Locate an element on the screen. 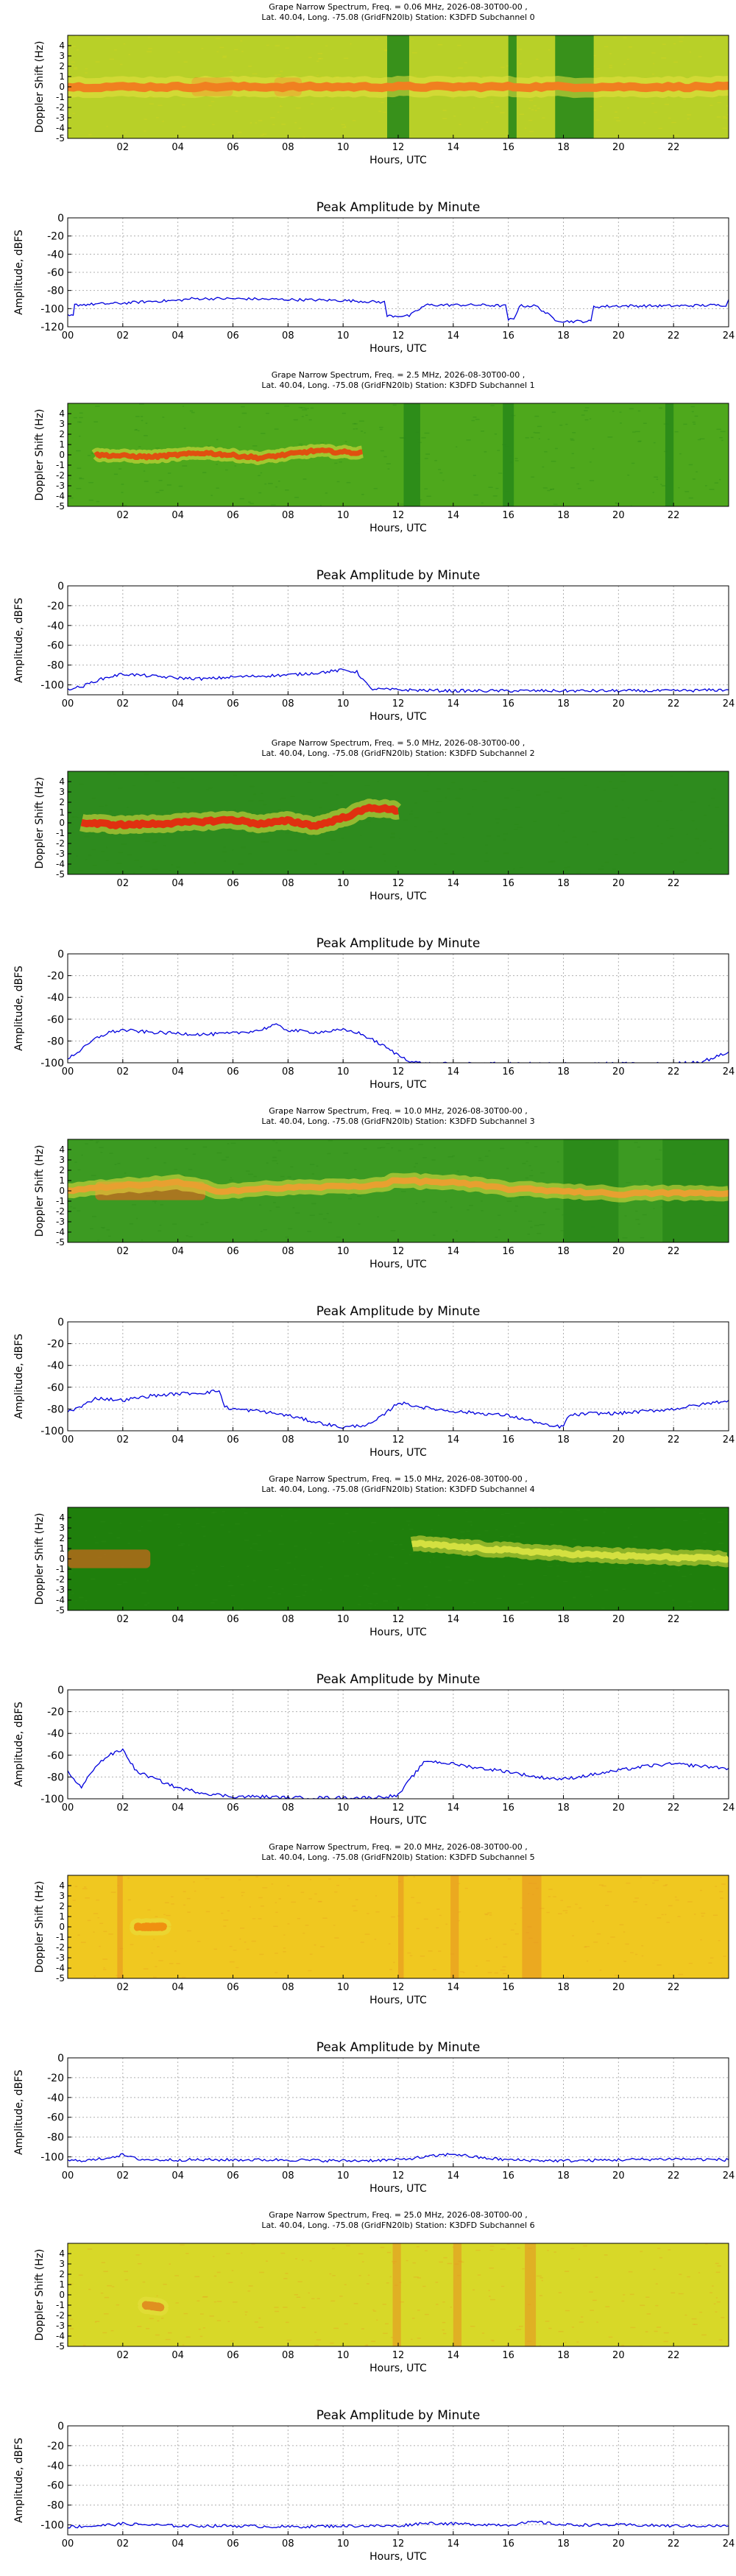  spectrogram-ytick-label: 3 is located at coordinates (62, 1160).